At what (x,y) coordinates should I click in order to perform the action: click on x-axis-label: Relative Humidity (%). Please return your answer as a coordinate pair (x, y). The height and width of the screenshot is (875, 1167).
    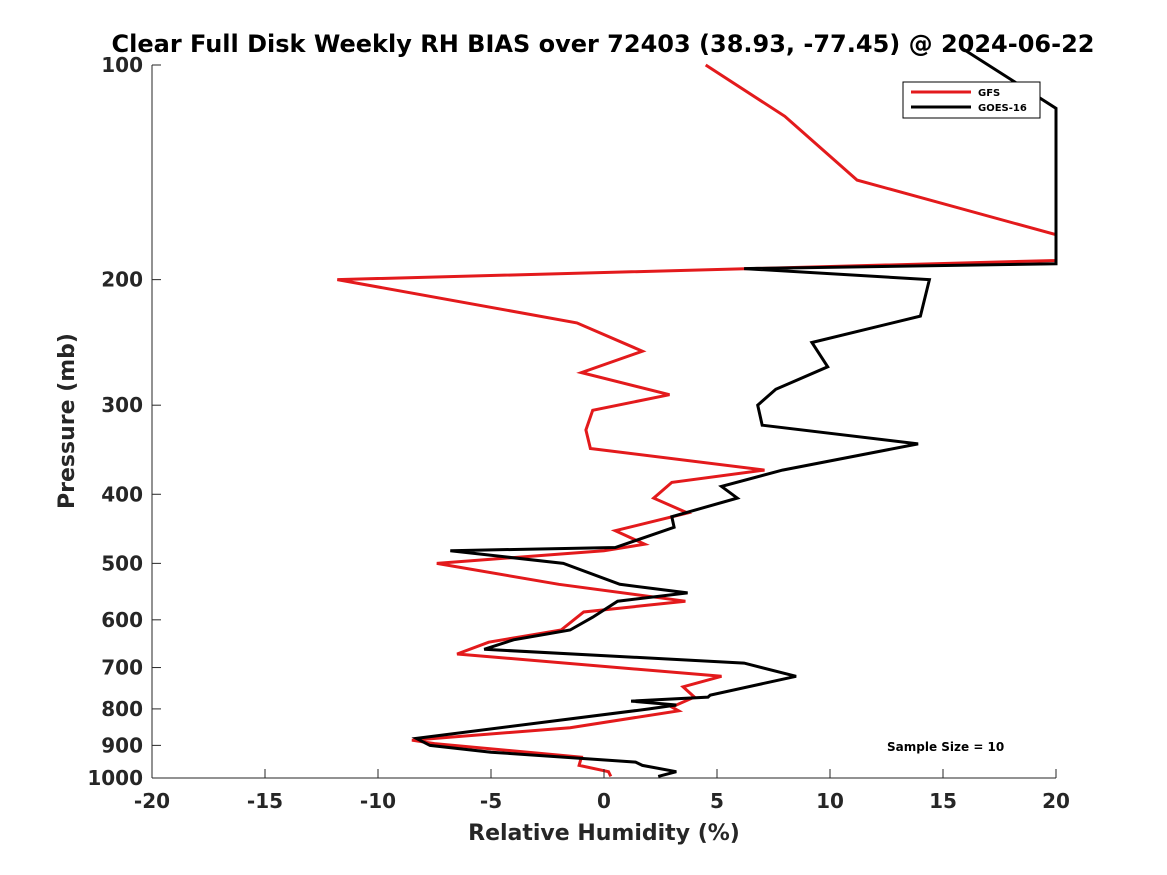
    Looking at the image, I should click on (604, 833).